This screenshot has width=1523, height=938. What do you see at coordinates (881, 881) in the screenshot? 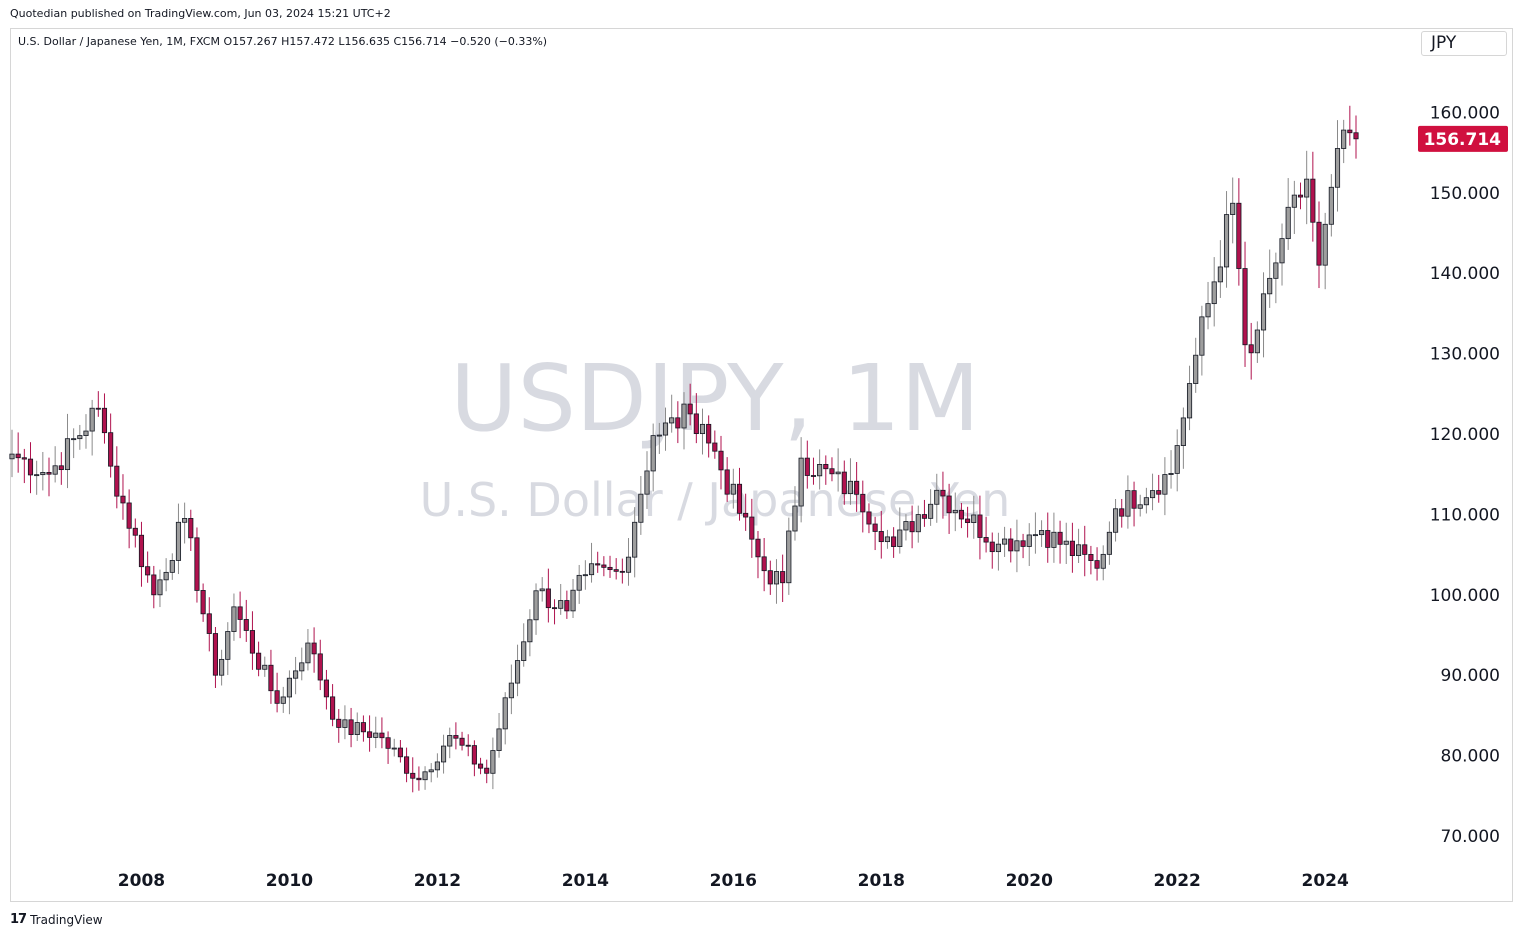
I see `x-tick-label: 2018` at bounding box center [881, 881].